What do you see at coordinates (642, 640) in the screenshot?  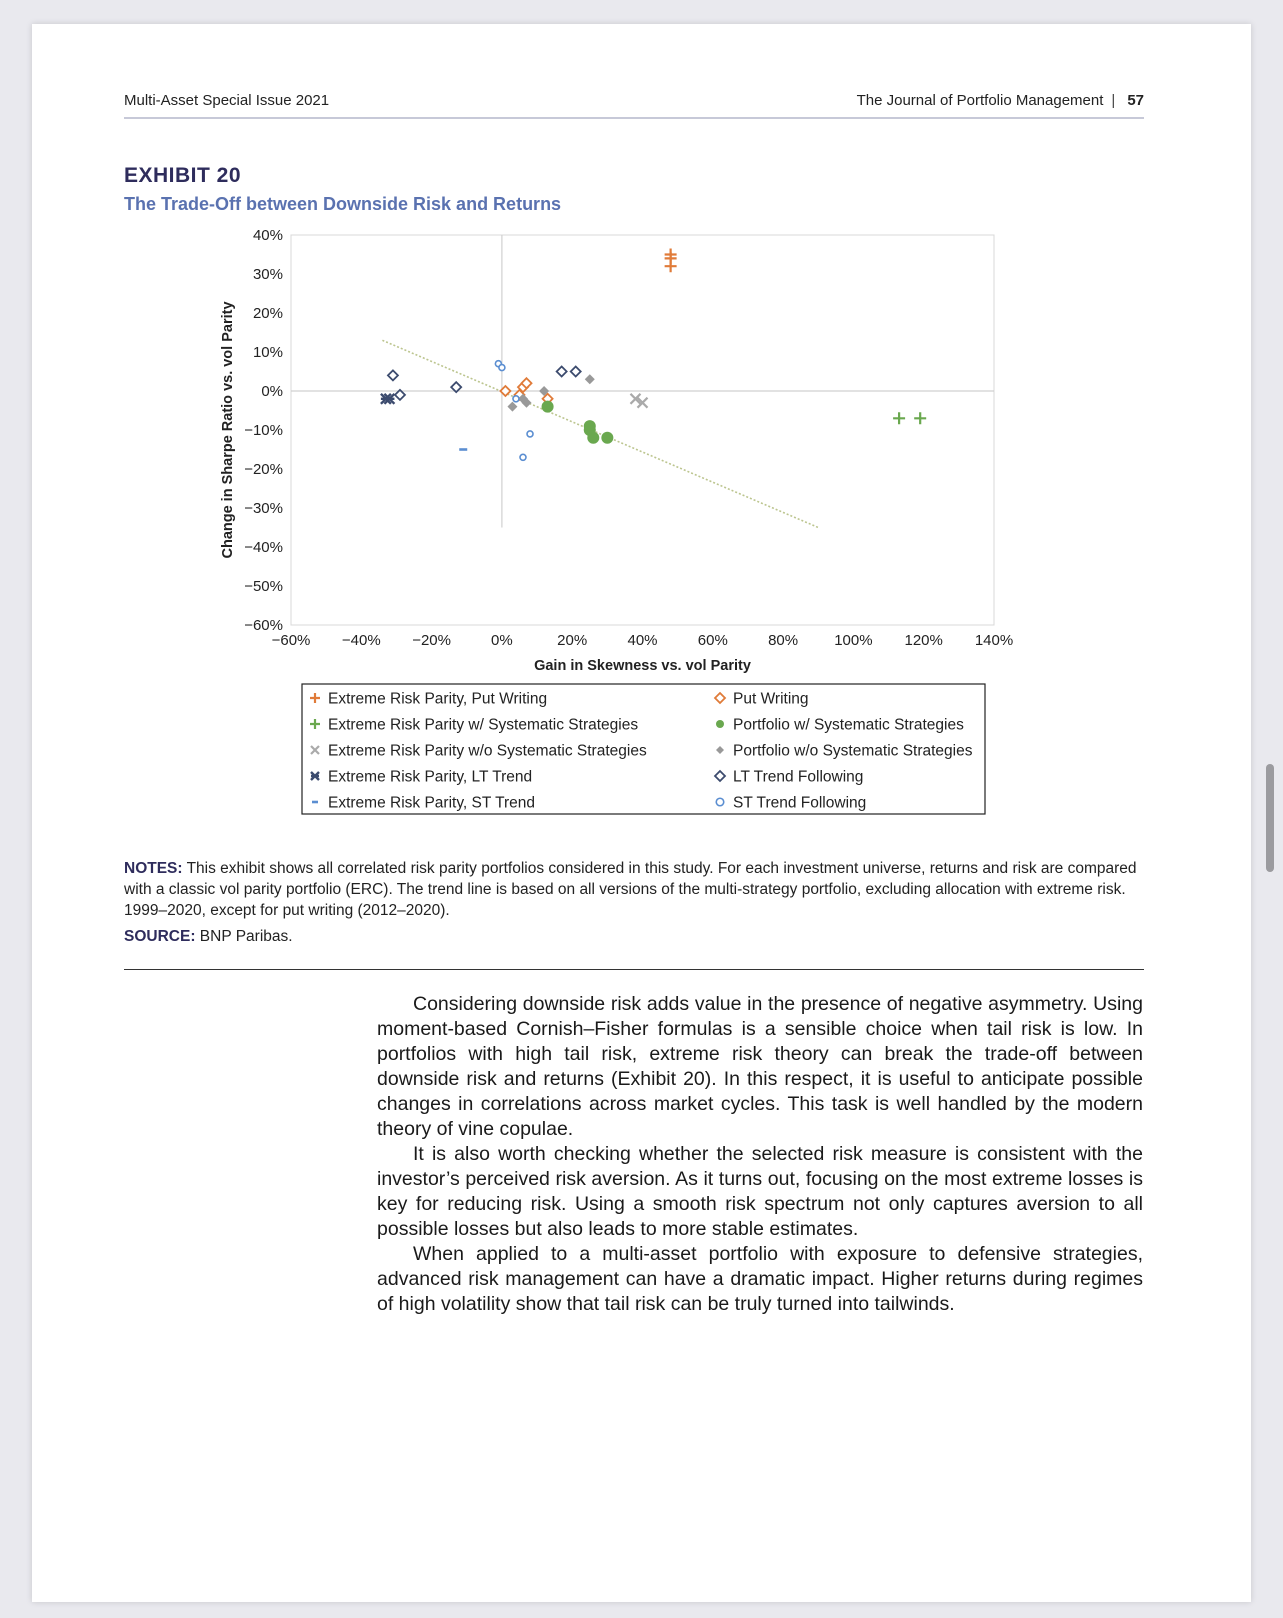 I see `x-tick-label: 40%` at bounding box center [642, 640].